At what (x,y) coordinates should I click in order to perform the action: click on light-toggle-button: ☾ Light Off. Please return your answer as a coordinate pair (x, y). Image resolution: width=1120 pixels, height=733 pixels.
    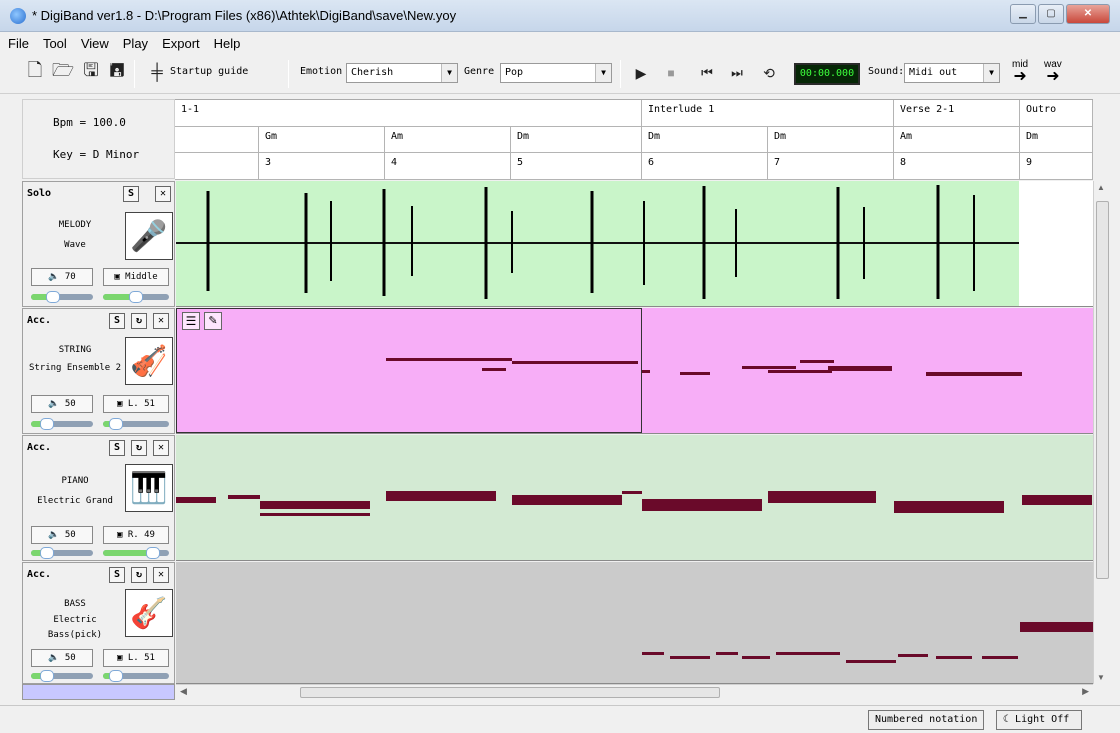
    Looking at the image, I should click on (1039, 720).